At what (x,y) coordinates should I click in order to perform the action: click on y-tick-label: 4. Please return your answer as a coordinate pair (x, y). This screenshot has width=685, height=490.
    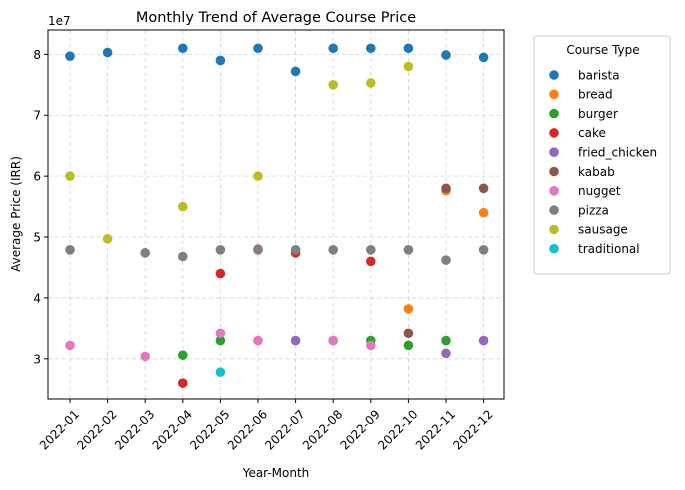
    Looking at the image, I should click on (37, 298).